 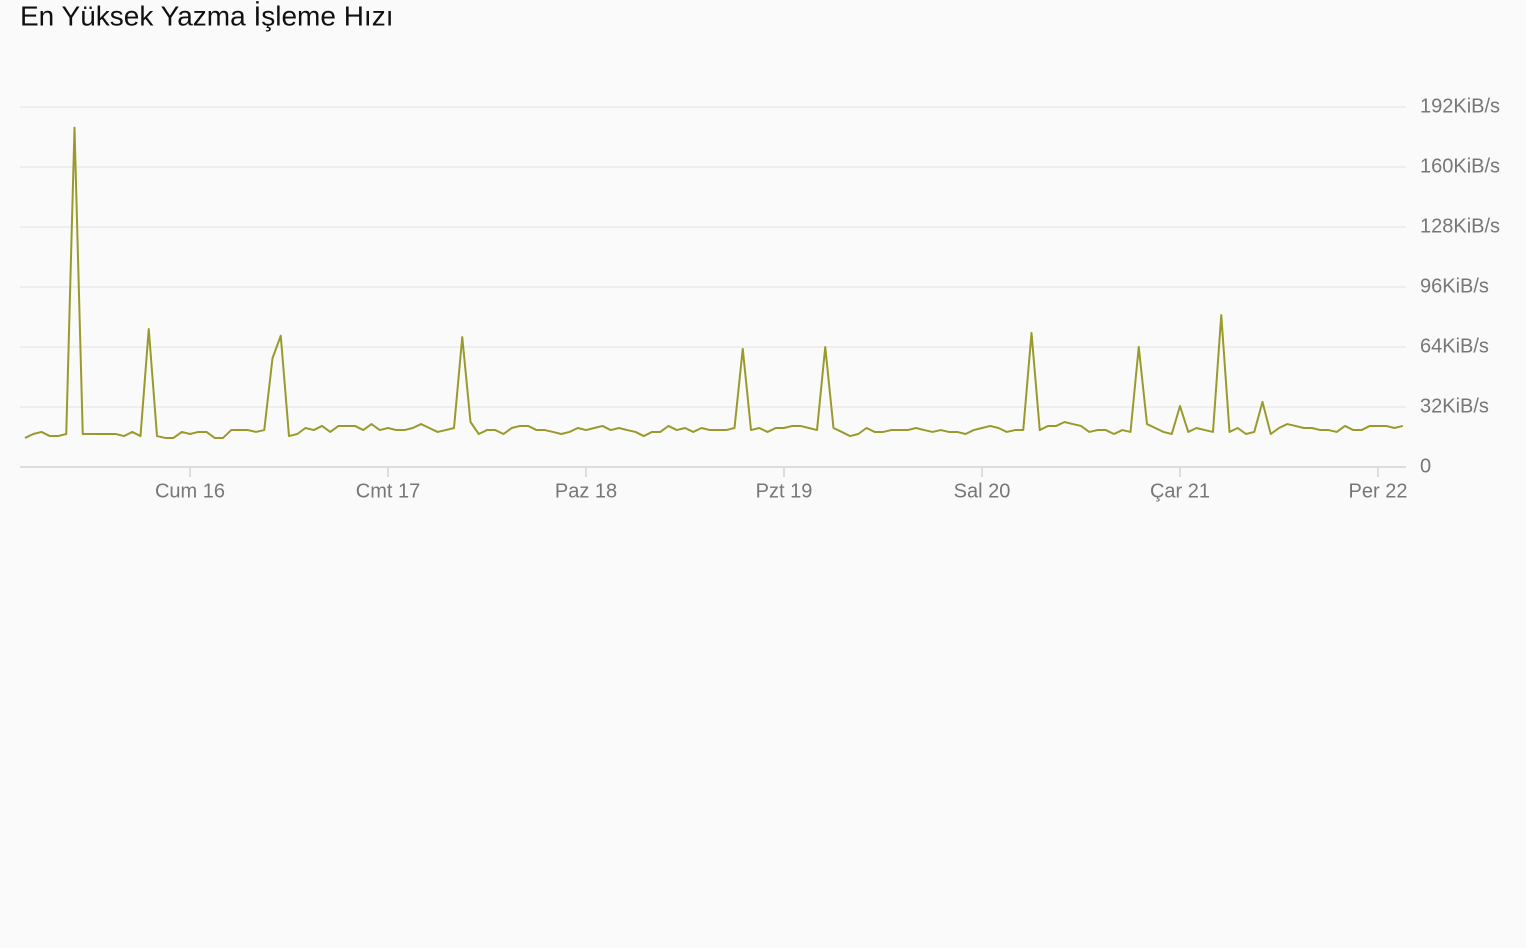 I want to click on y-tick-label: 192KiB/s, so click(x=1460, y=106).